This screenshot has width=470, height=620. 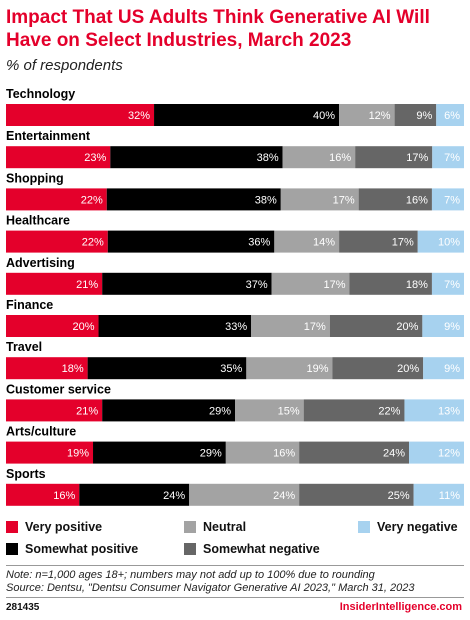 I want to click on bar-advertising-somewhat-positive, so click(x=187, y=283).